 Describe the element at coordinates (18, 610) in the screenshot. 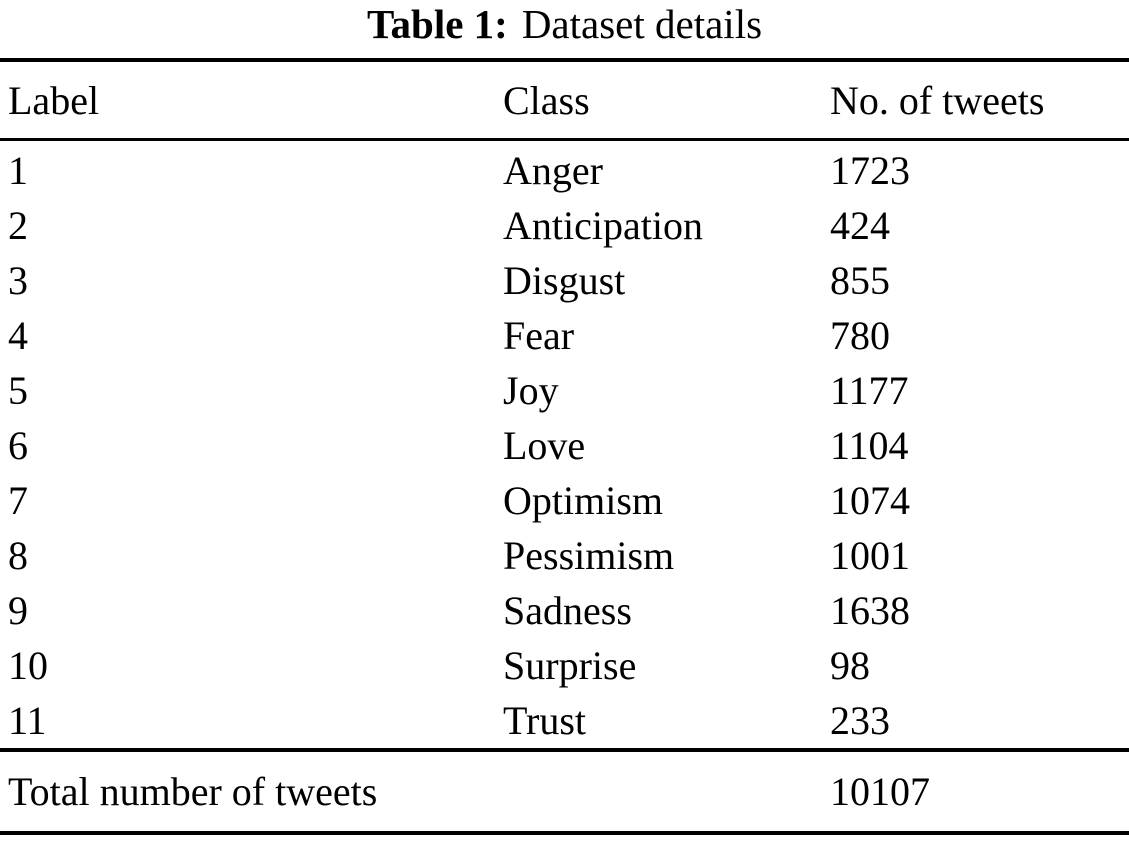

I see `table-cell-label: 9` at that location.